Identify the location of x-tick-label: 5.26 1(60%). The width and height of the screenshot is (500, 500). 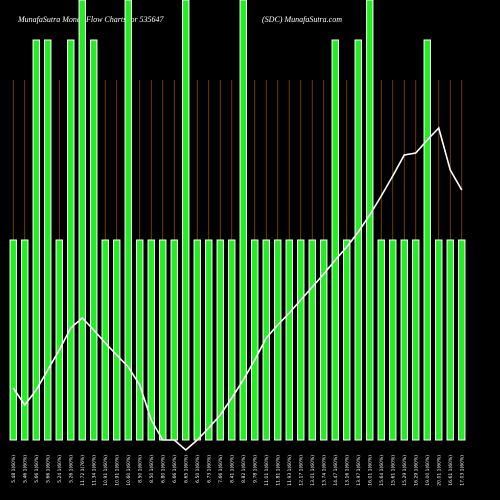
(71, 469).